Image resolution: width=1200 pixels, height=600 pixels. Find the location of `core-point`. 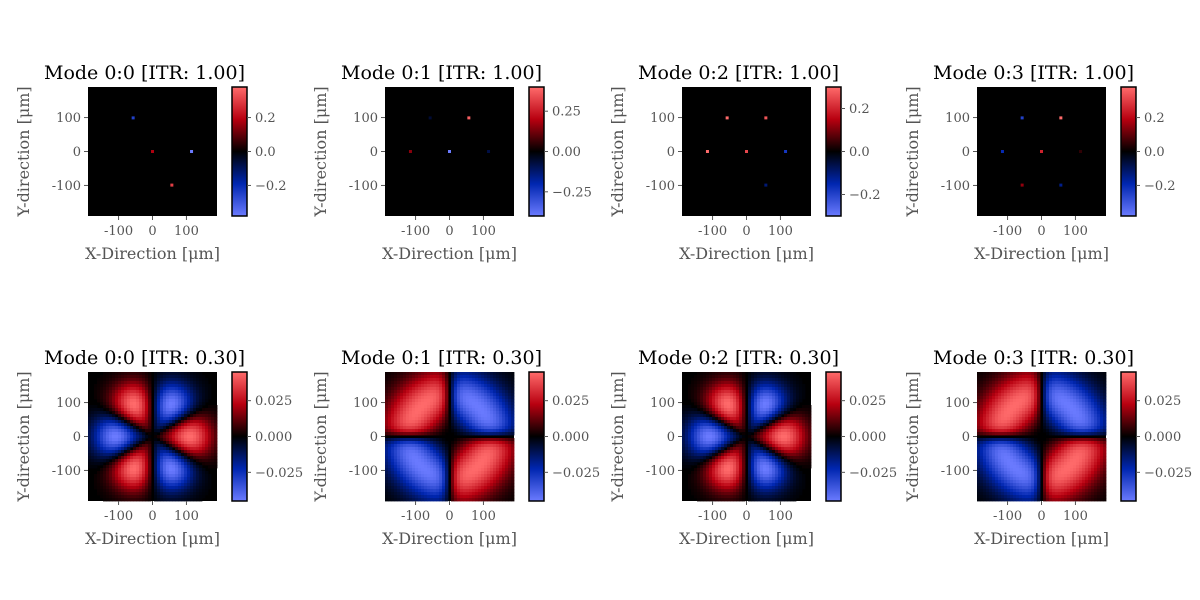

core-point is located at coordinates (707, 151).